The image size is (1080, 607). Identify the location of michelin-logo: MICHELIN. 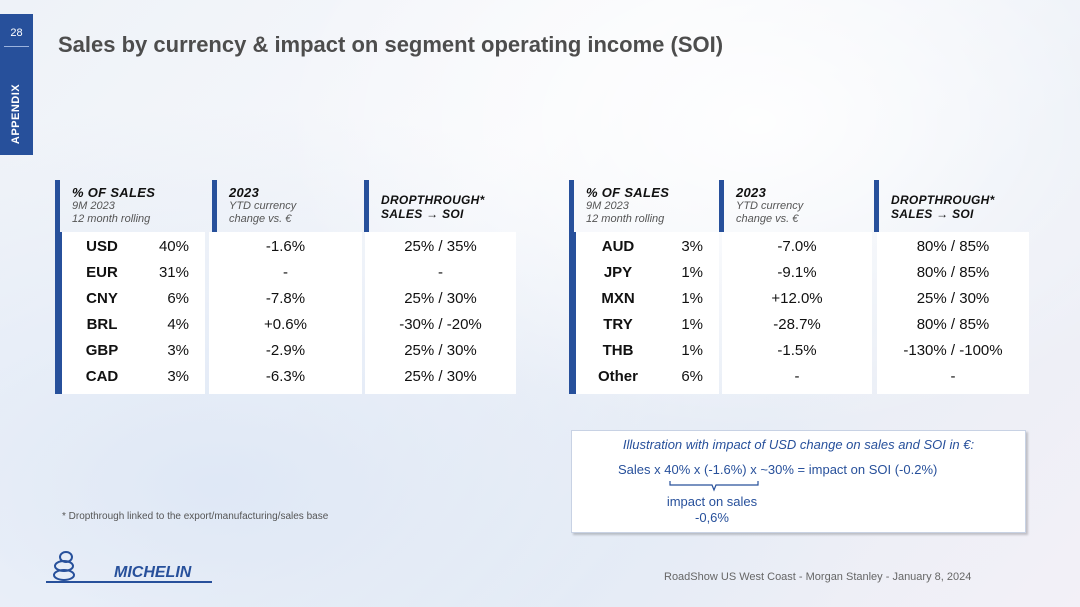
(129, 567).